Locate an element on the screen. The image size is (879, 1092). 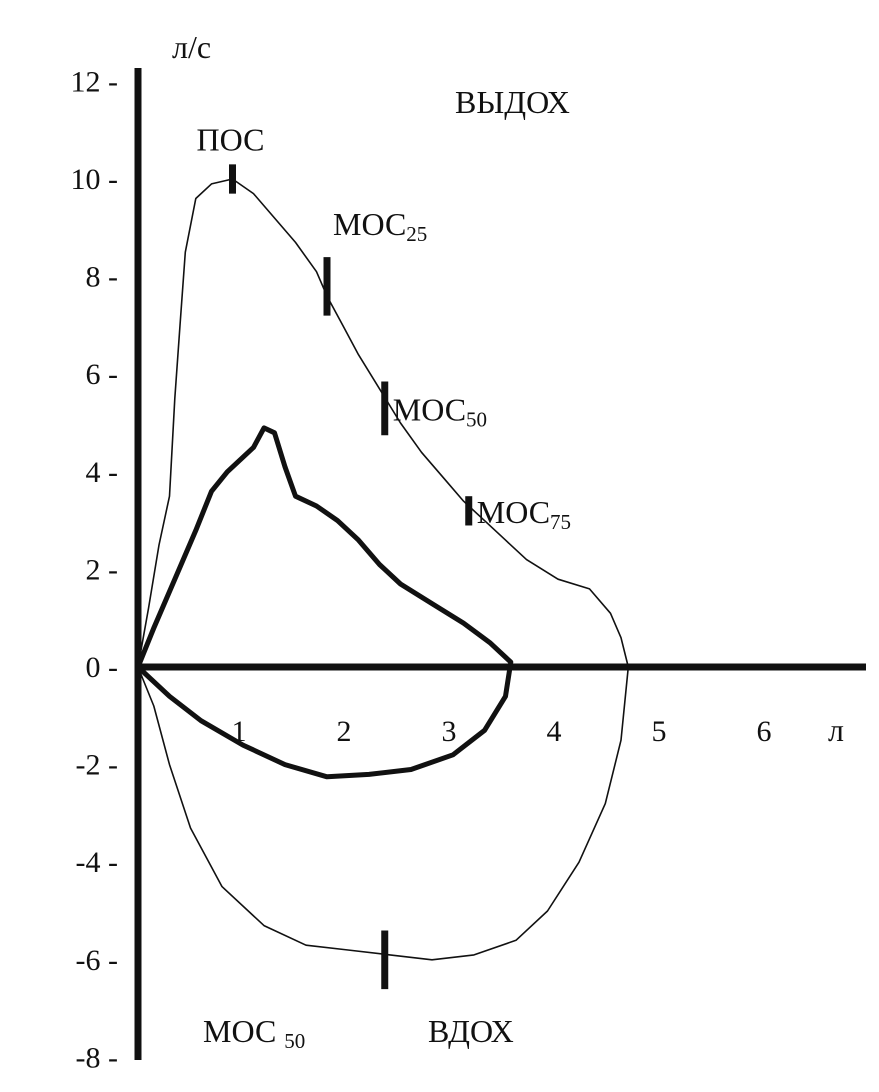
marker-label: МОС50 is located at coordinates (440, 411).